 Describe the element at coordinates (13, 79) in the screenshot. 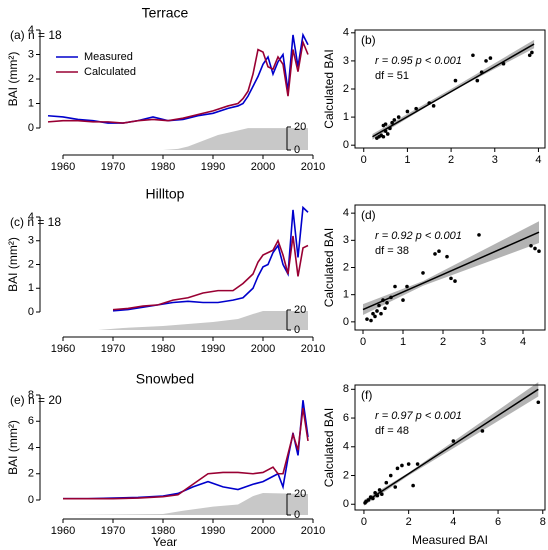

I see `y-axis-label: BAI (mm²)` at that location.